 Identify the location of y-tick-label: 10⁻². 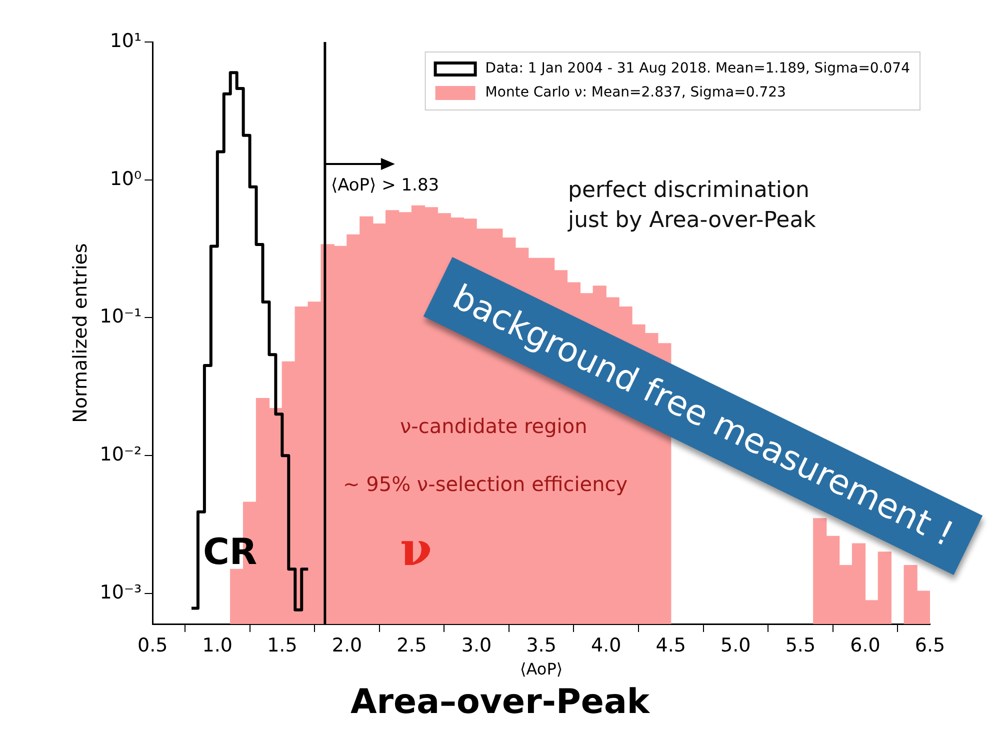
(121, 455).